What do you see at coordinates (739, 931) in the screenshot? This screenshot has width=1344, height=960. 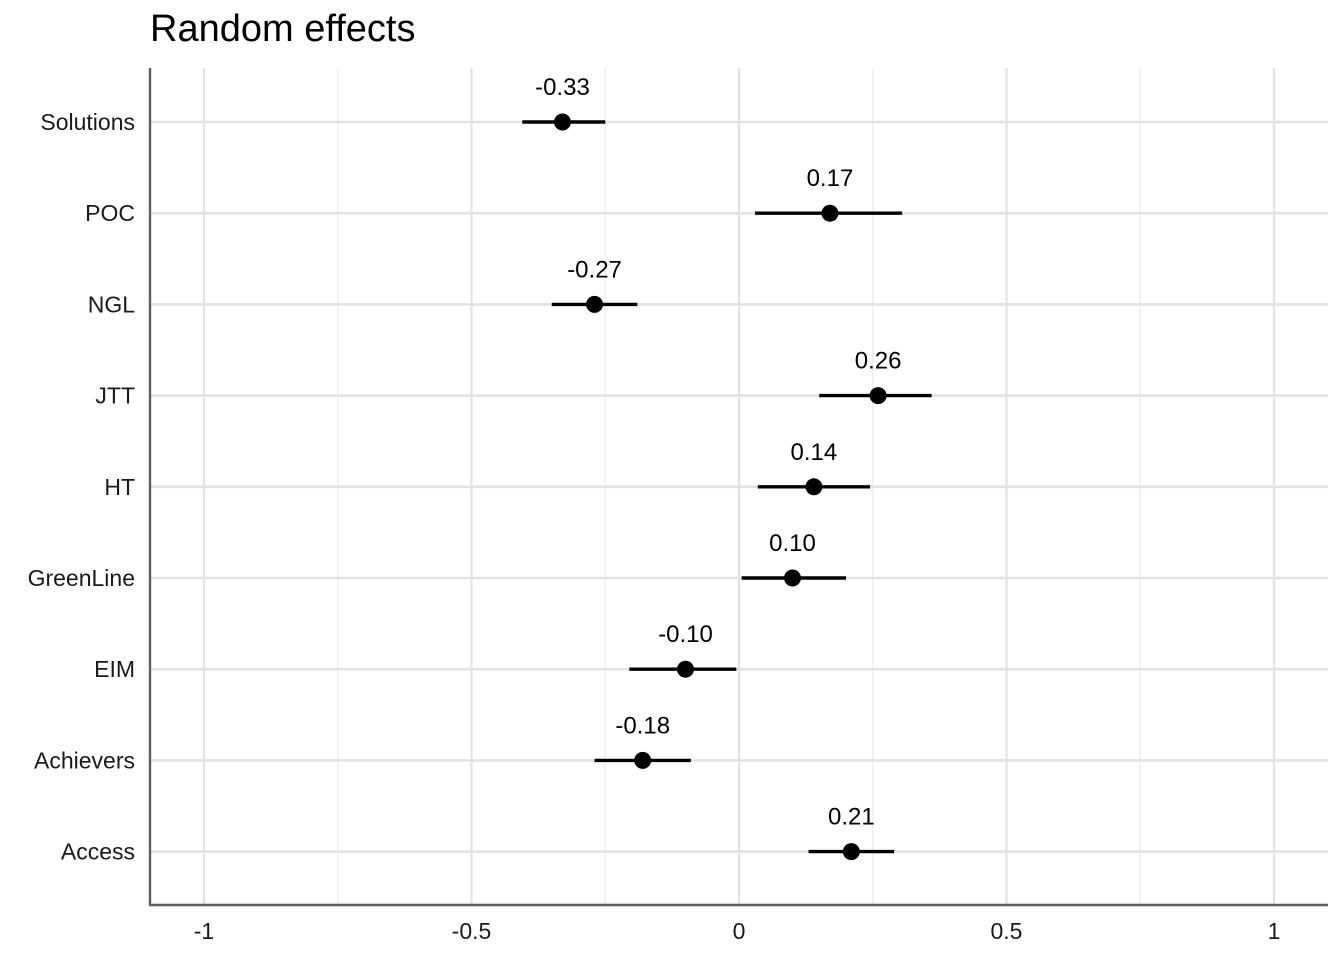 I see `x-tick-label: 0` at bounding box center [739, 931].